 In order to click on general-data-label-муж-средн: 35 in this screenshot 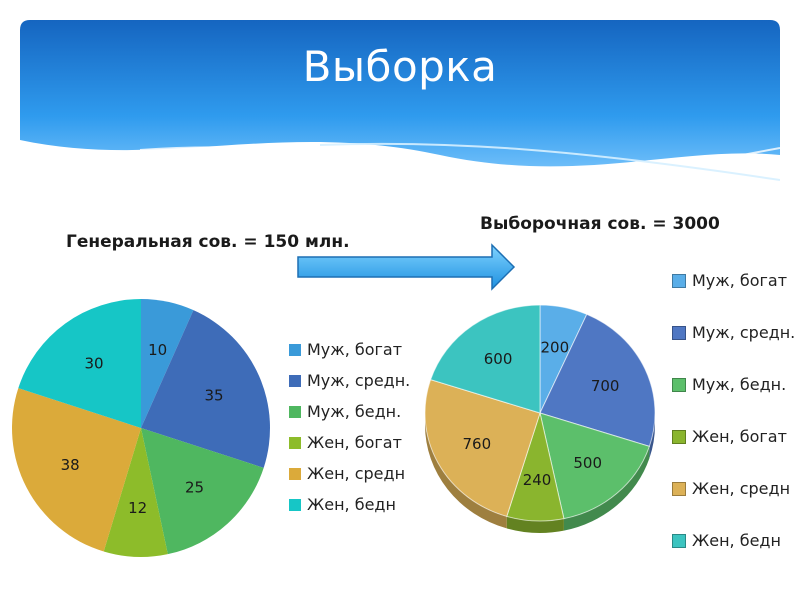, I will do `click(214, 395)`.